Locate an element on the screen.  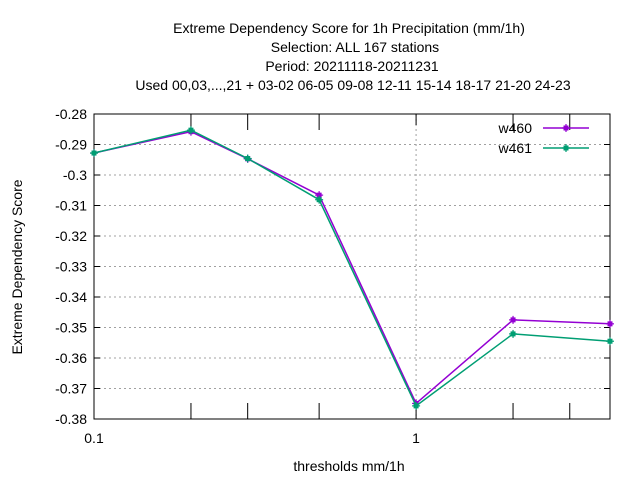
y-tick-label: -0.34 is located at coordinates (71, 297).